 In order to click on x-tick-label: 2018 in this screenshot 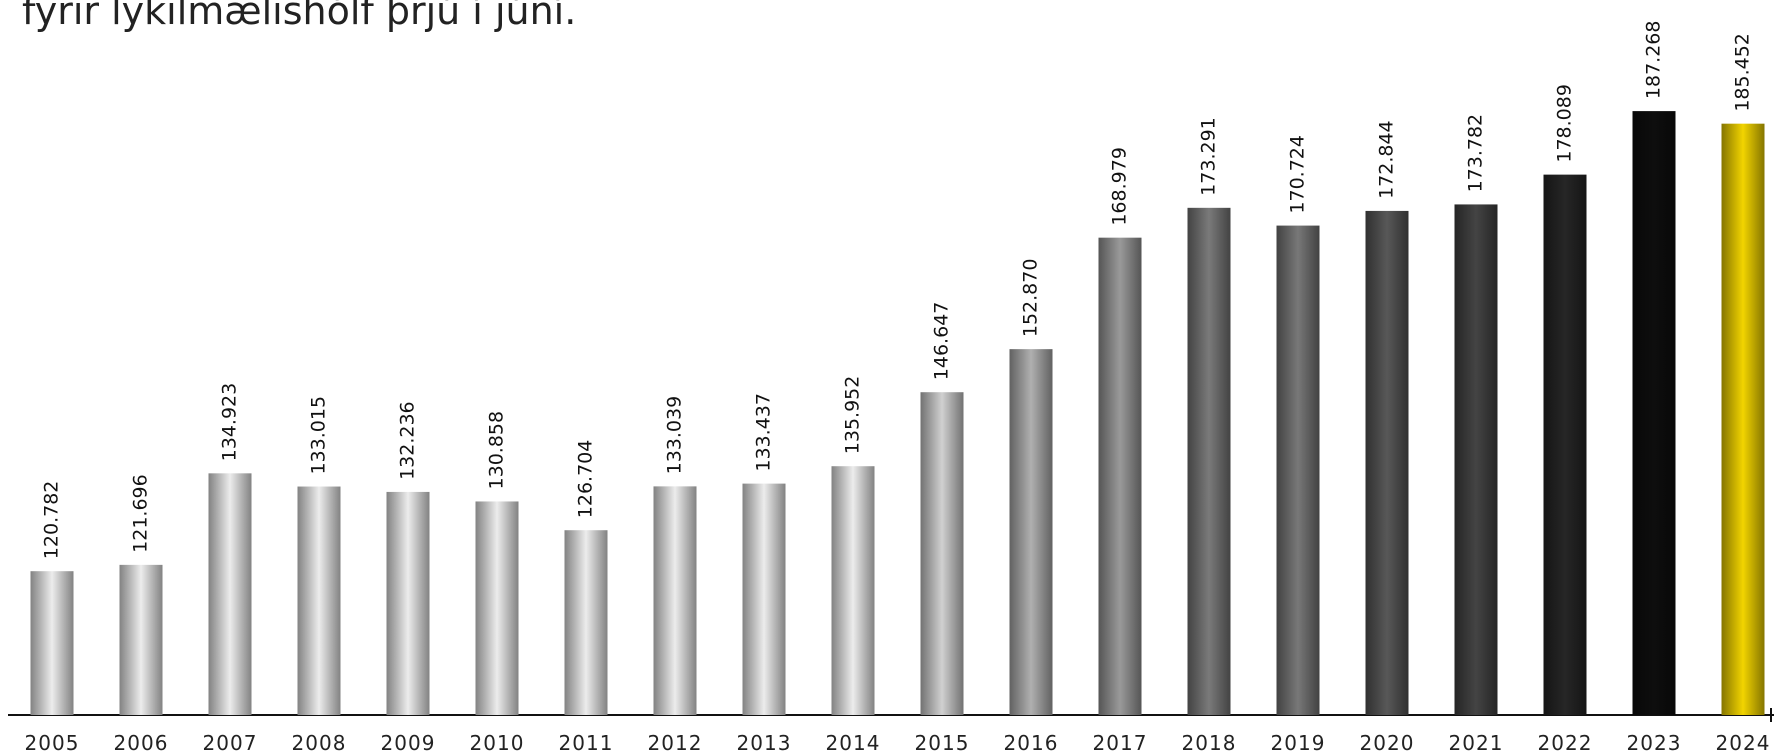, I will do `click(1209, 743)`.